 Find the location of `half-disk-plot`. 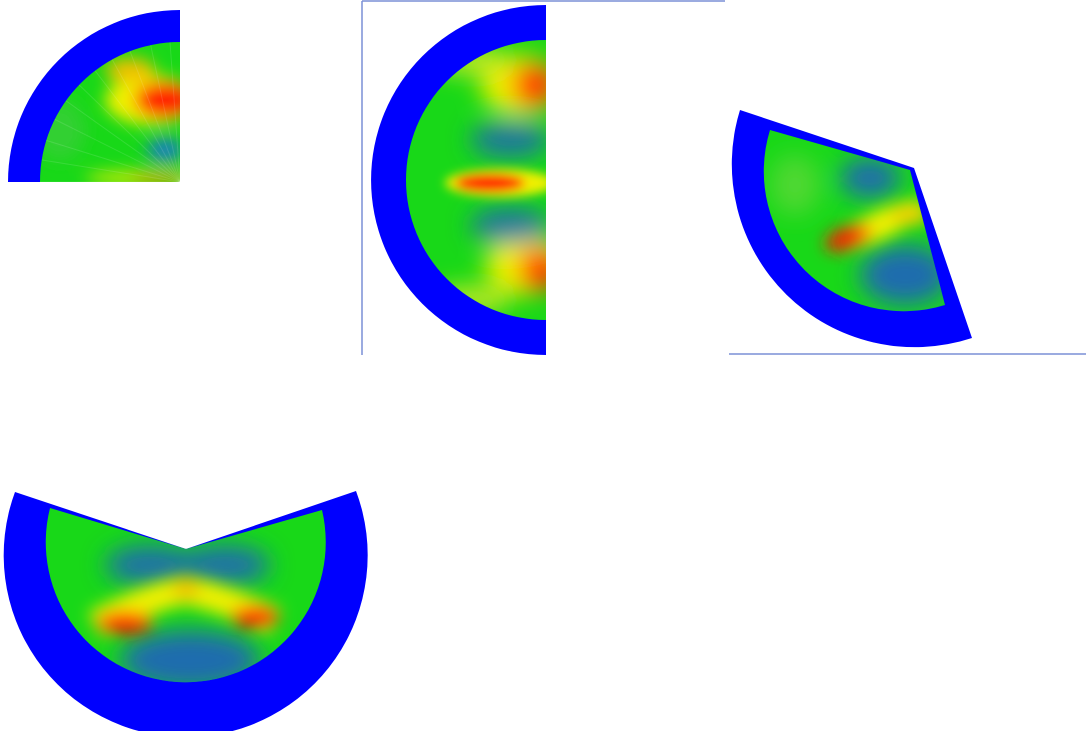

half-disk-plot is located at coordinates (458, 180).